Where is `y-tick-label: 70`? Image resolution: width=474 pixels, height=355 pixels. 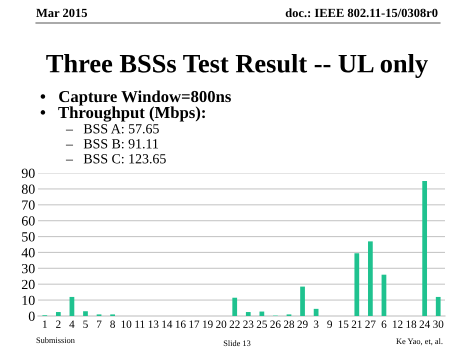
y-tick-label: 70 is located at coordinates (28, 205).